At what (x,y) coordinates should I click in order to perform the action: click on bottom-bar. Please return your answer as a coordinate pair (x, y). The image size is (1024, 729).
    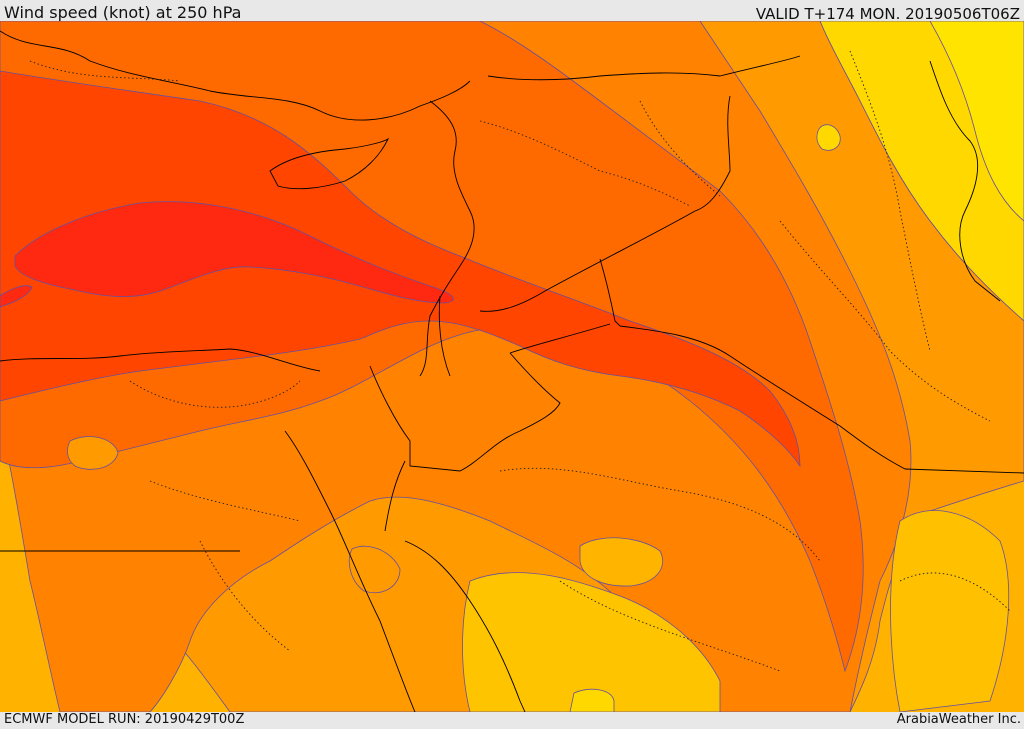
    Looking at the image, I should click on (512, 720).